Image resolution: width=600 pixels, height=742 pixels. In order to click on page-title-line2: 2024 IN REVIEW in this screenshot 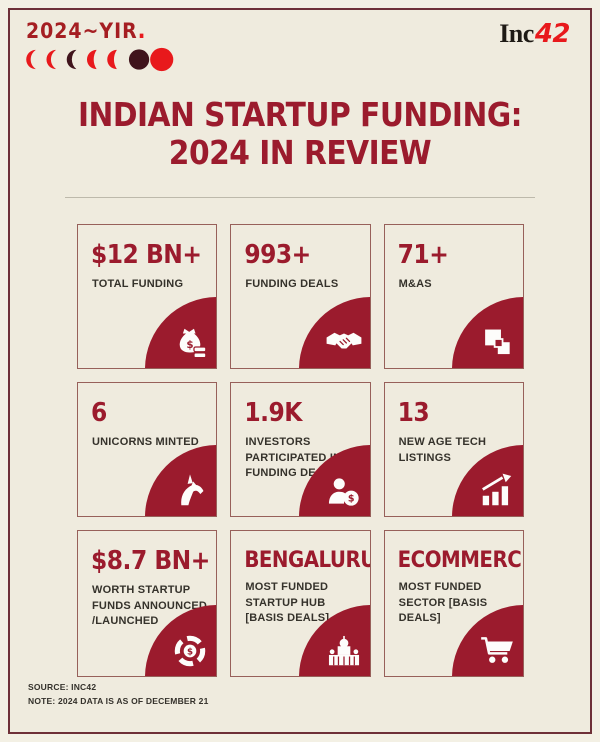, I will do `click(300, 152)`.